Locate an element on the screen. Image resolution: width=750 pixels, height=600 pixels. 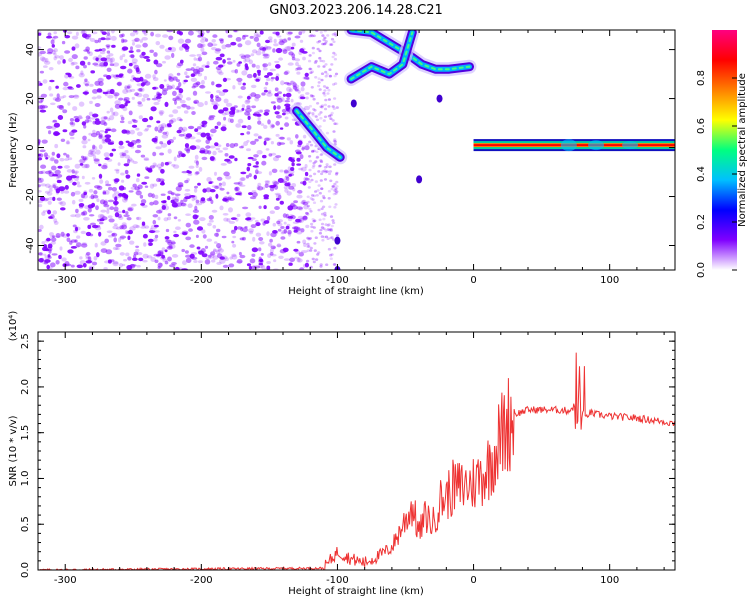
x-axis-title: Height of straight line (km) is located at coordinates (356, 291).